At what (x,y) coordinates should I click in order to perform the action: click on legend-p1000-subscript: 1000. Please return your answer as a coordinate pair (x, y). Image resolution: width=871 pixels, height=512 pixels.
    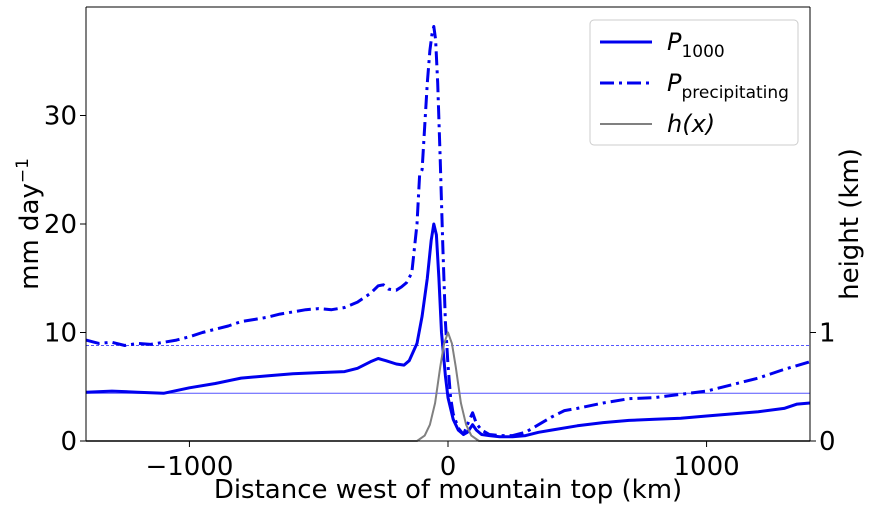
    Looking at the image, I should click on (702, 52).